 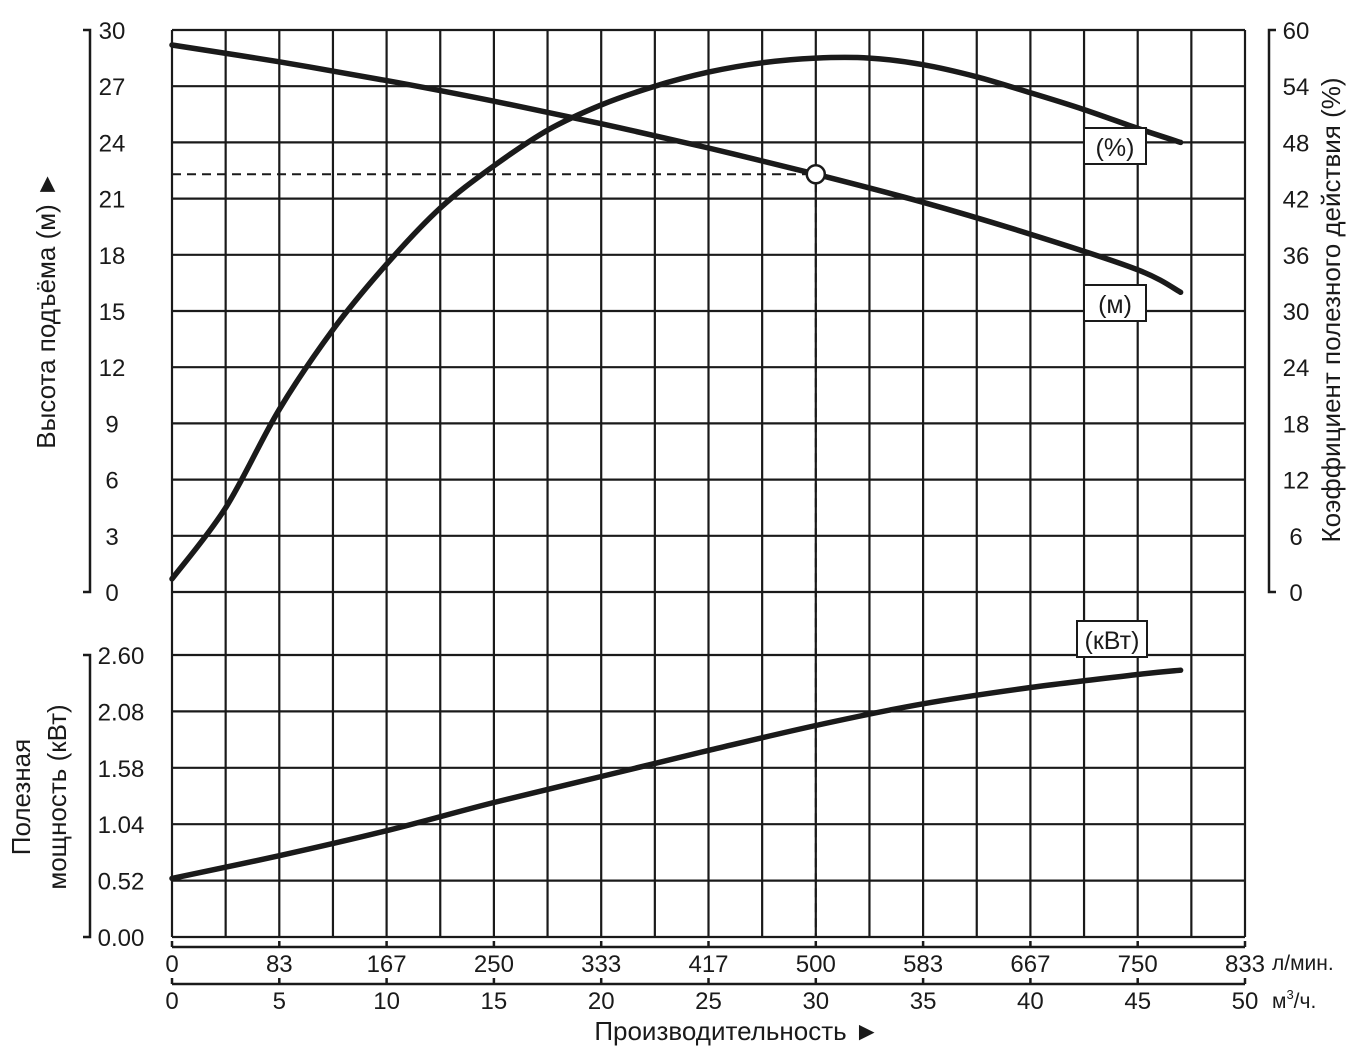 What do you see at coordinates (121, 712) in the screenshot?
I see `y-tick-label-power: 2.08` at bounding box center [121, 712].